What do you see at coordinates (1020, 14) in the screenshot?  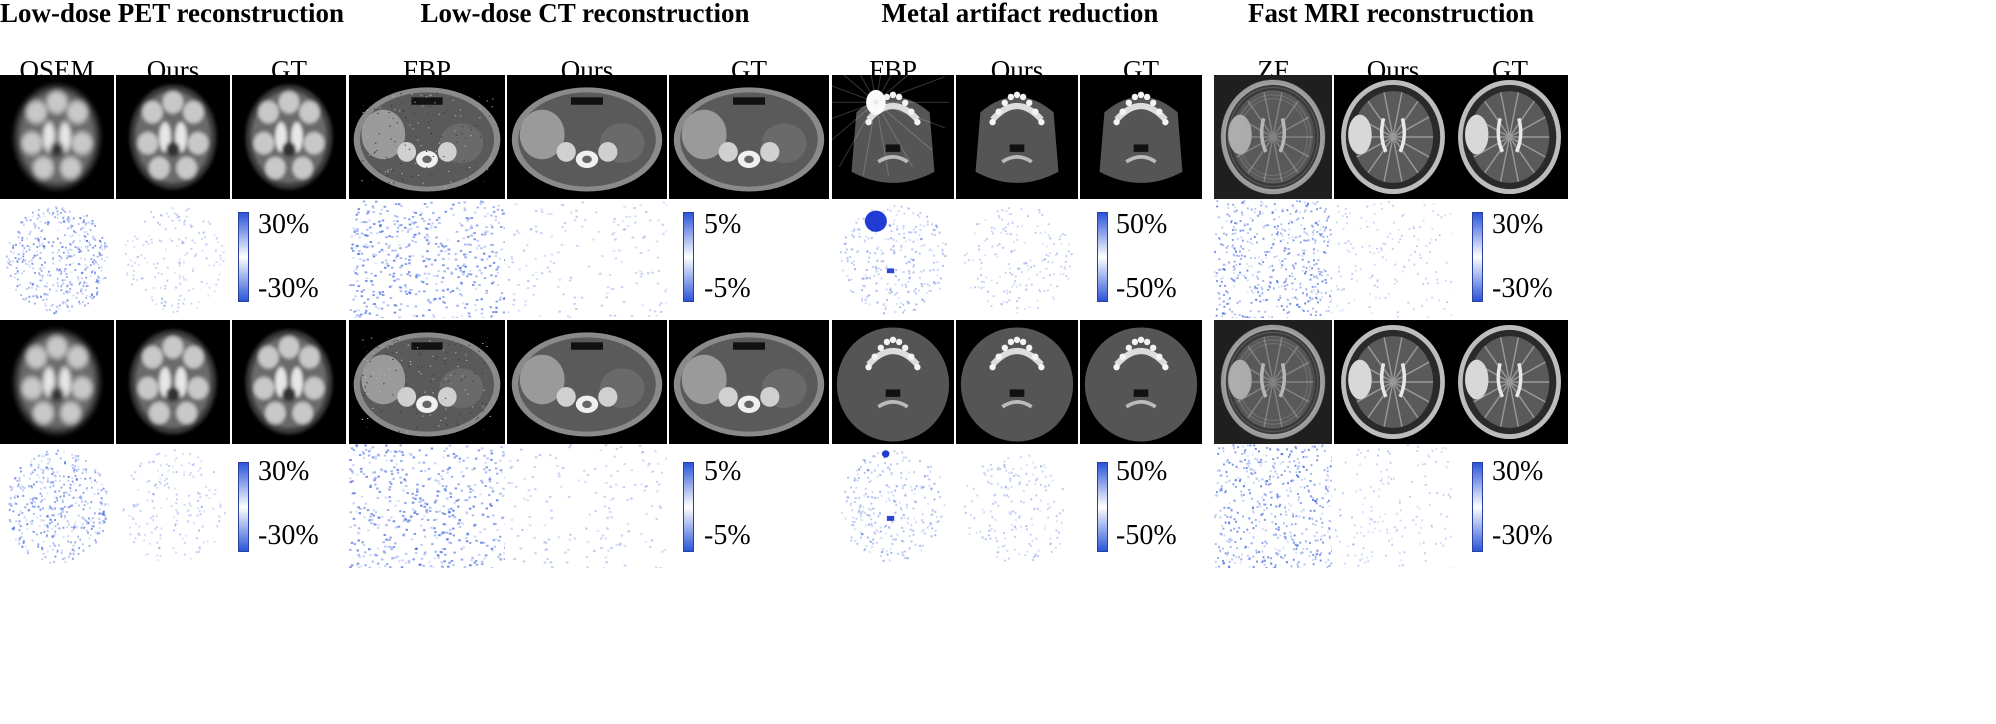 I see `group-title-mar: Metal artifact reduction` at bounding box center [1020, 14].